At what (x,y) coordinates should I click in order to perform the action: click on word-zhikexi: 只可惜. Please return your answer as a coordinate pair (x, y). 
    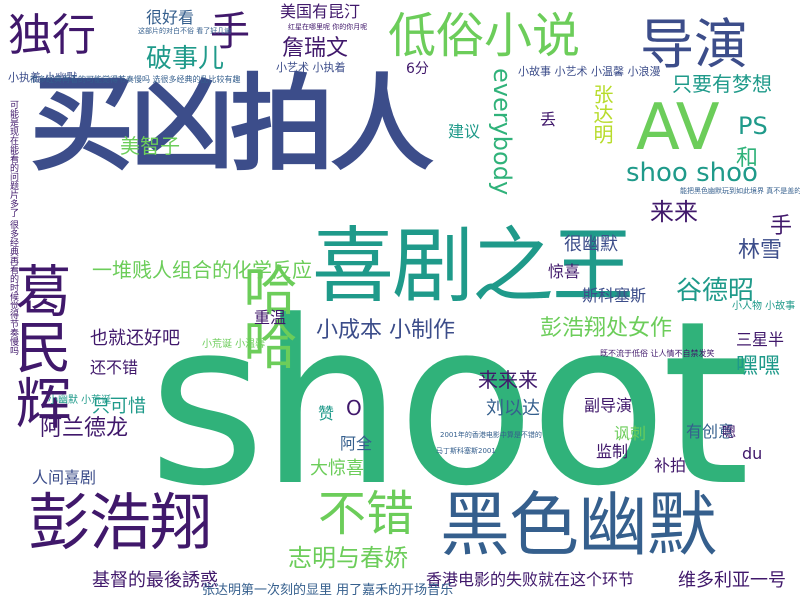
    Looking at the image, I should click on (119, 406).